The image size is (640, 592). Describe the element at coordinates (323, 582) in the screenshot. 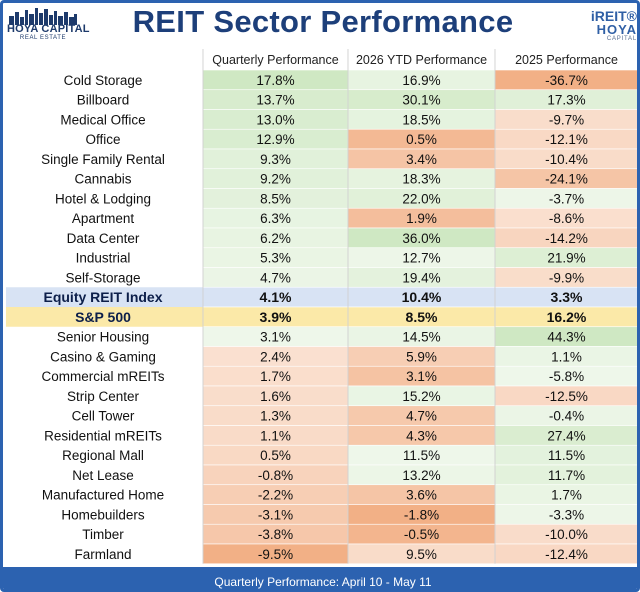

I see `footer-note: Quarterly Performance: April 10 - May 11` at that location.